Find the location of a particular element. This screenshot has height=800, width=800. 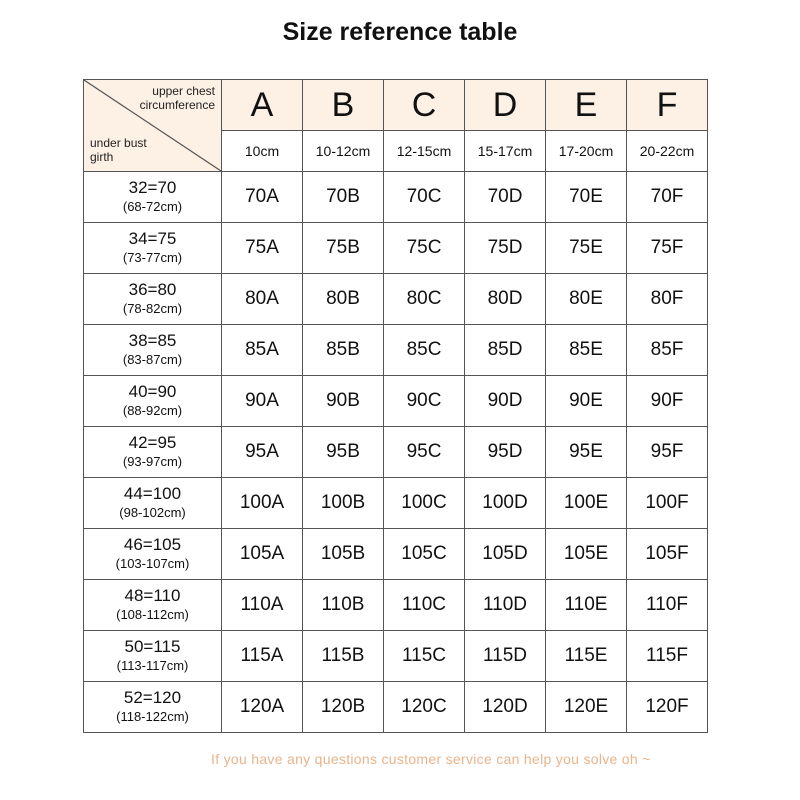

size-cell: 70B is located at coordinates (343, 197).